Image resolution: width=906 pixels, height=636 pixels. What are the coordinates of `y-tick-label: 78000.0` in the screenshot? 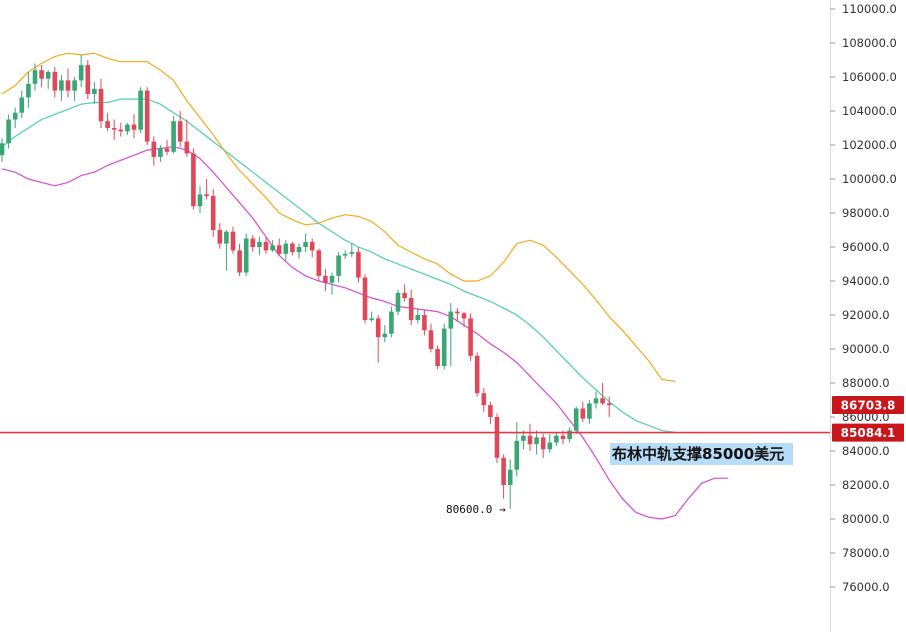 It's located at (866, 553).